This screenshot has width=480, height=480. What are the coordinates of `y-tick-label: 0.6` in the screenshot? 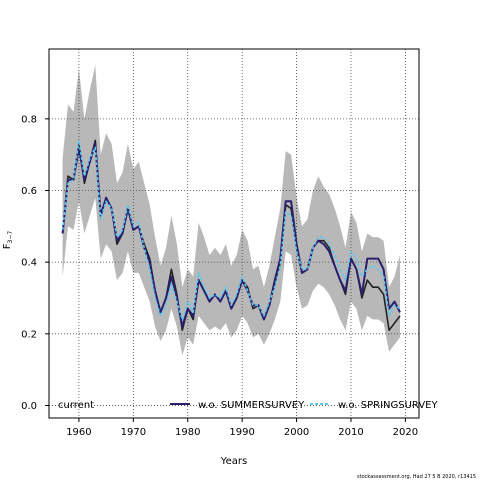 It's located at (29, 191).